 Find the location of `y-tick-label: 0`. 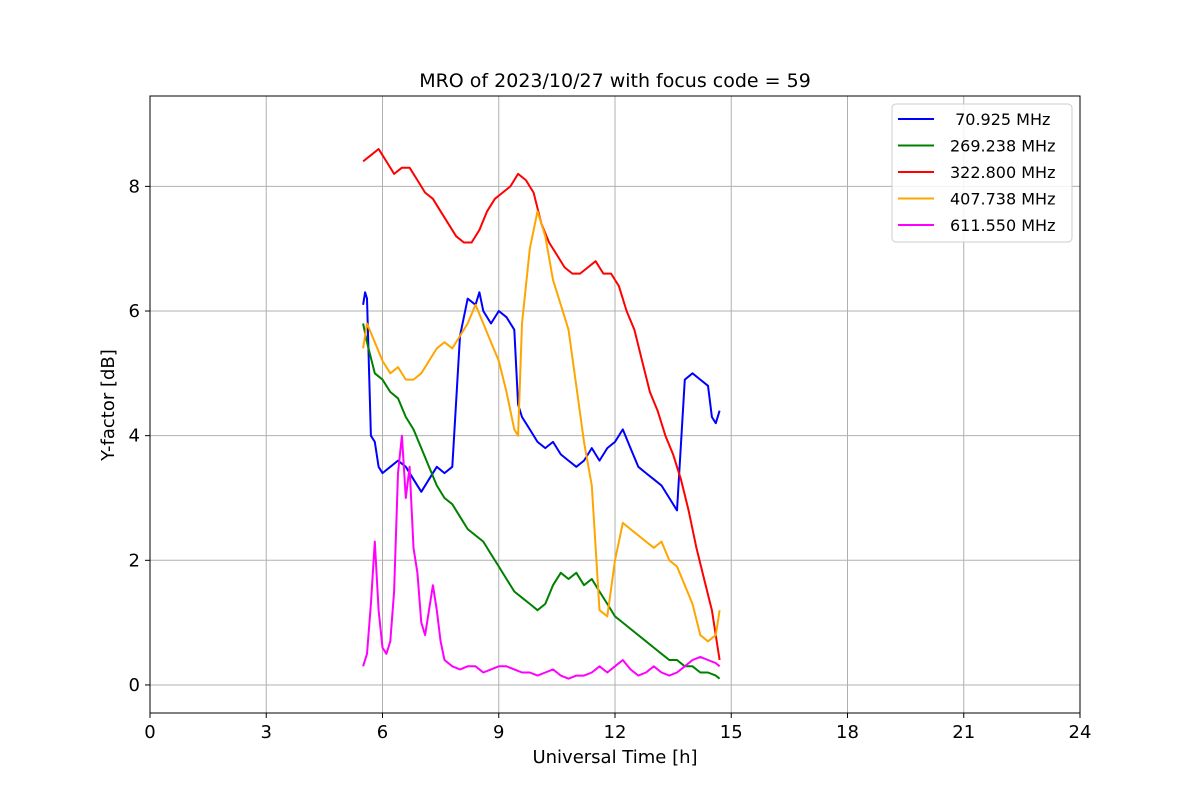

y-tick-label: 0 is located at coordinates (134, 685).